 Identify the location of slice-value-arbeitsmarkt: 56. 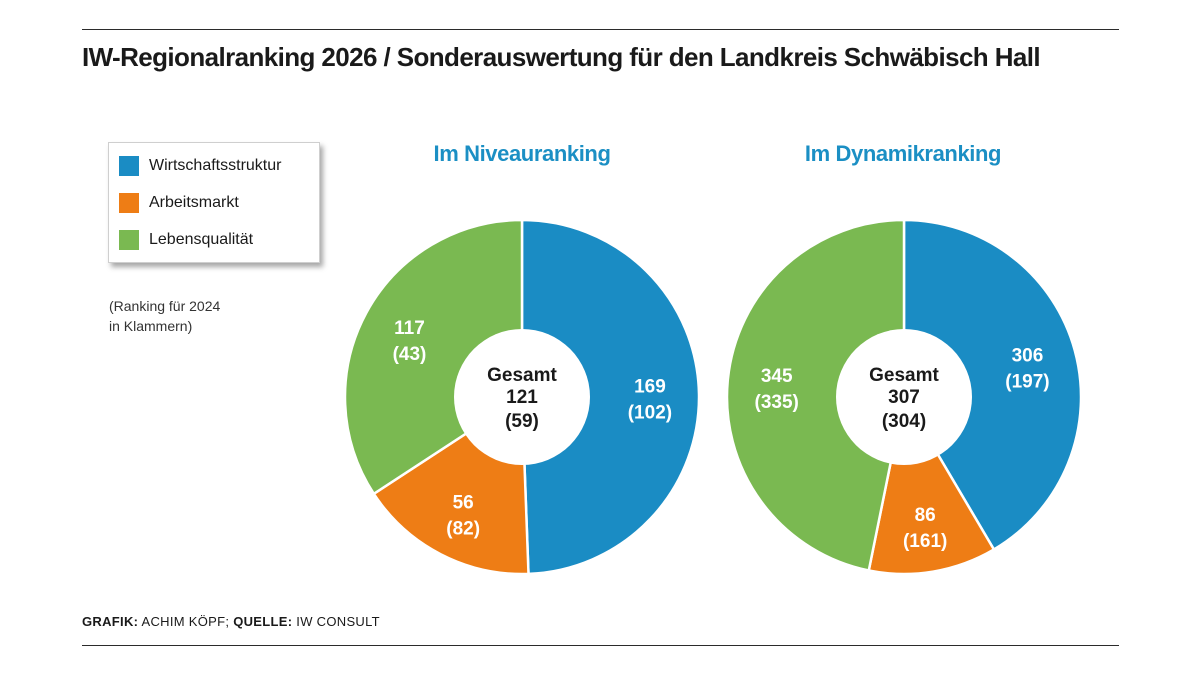
(463, 503).